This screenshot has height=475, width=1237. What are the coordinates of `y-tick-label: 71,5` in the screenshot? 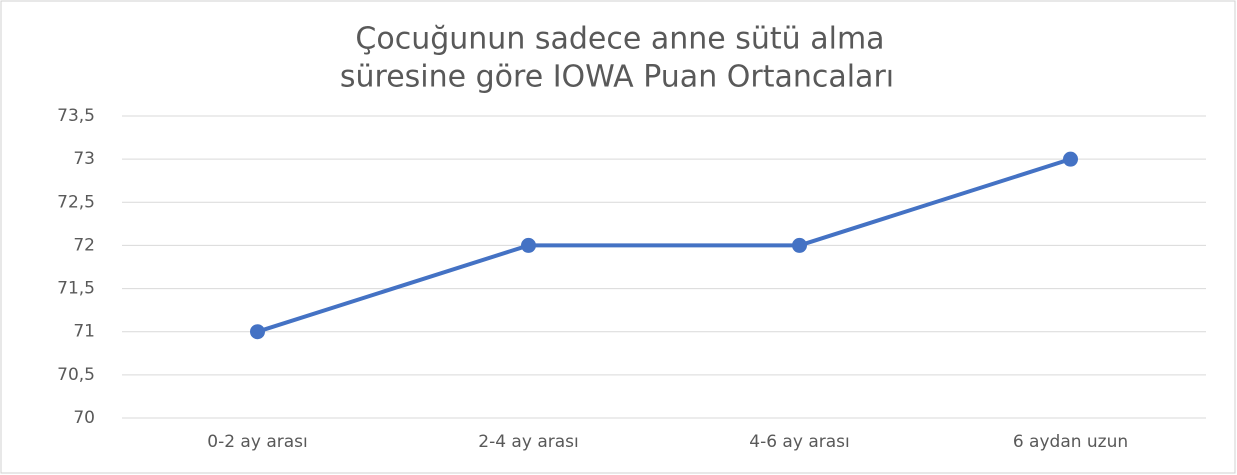 It's located at (76, 289).